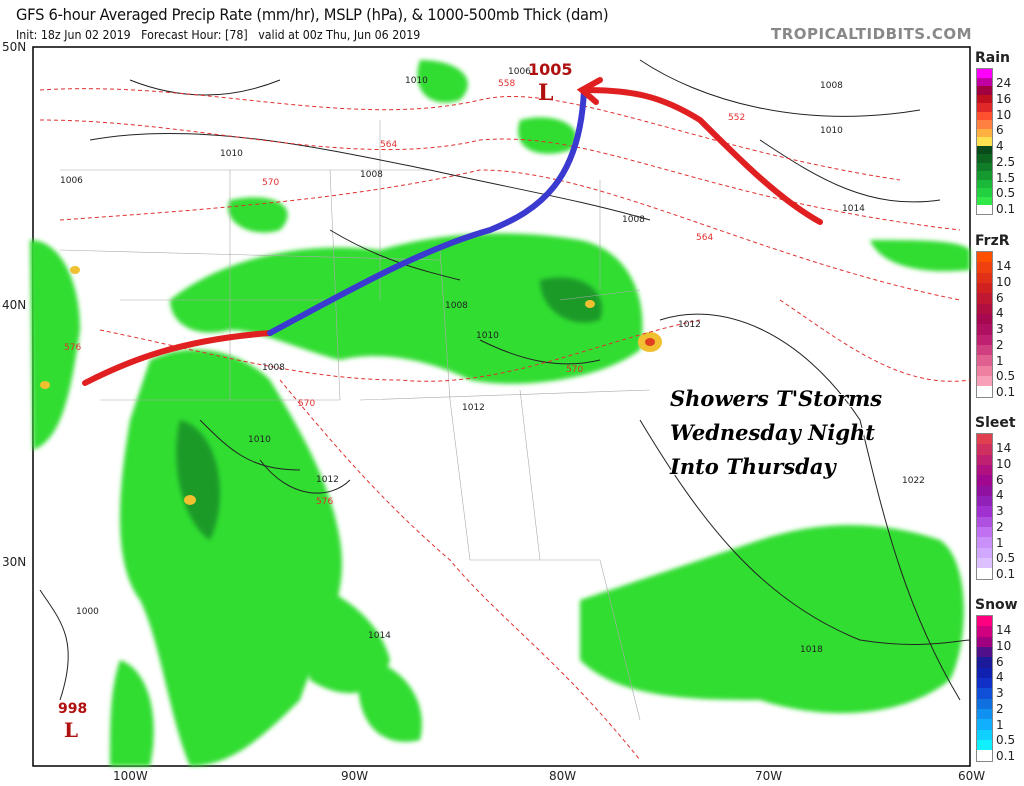 This screenshot has width=1024, height=786. I want to click on lat-label-30n: 30N, so click(14, 562).